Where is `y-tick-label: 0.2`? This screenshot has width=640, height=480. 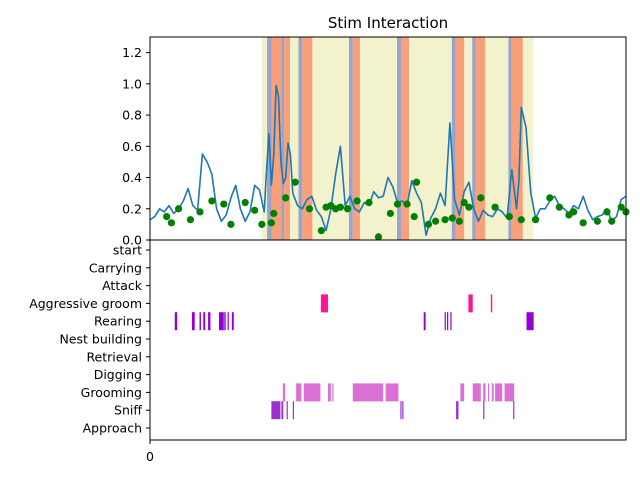
y-tick-label: 0.2 is located at coordinates (132, 208).